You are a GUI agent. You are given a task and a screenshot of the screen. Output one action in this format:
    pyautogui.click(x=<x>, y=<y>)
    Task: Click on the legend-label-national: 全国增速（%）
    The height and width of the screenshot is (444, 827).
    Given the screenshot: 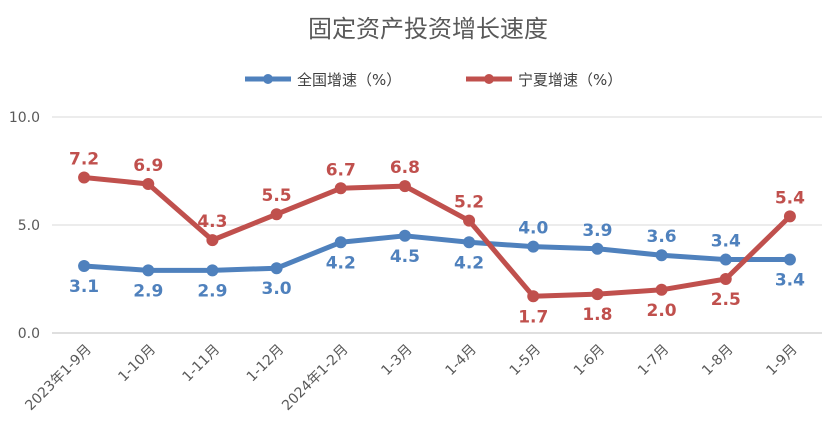 What is the action you would take?
    pyautogui.click(x=349, y=80)
    